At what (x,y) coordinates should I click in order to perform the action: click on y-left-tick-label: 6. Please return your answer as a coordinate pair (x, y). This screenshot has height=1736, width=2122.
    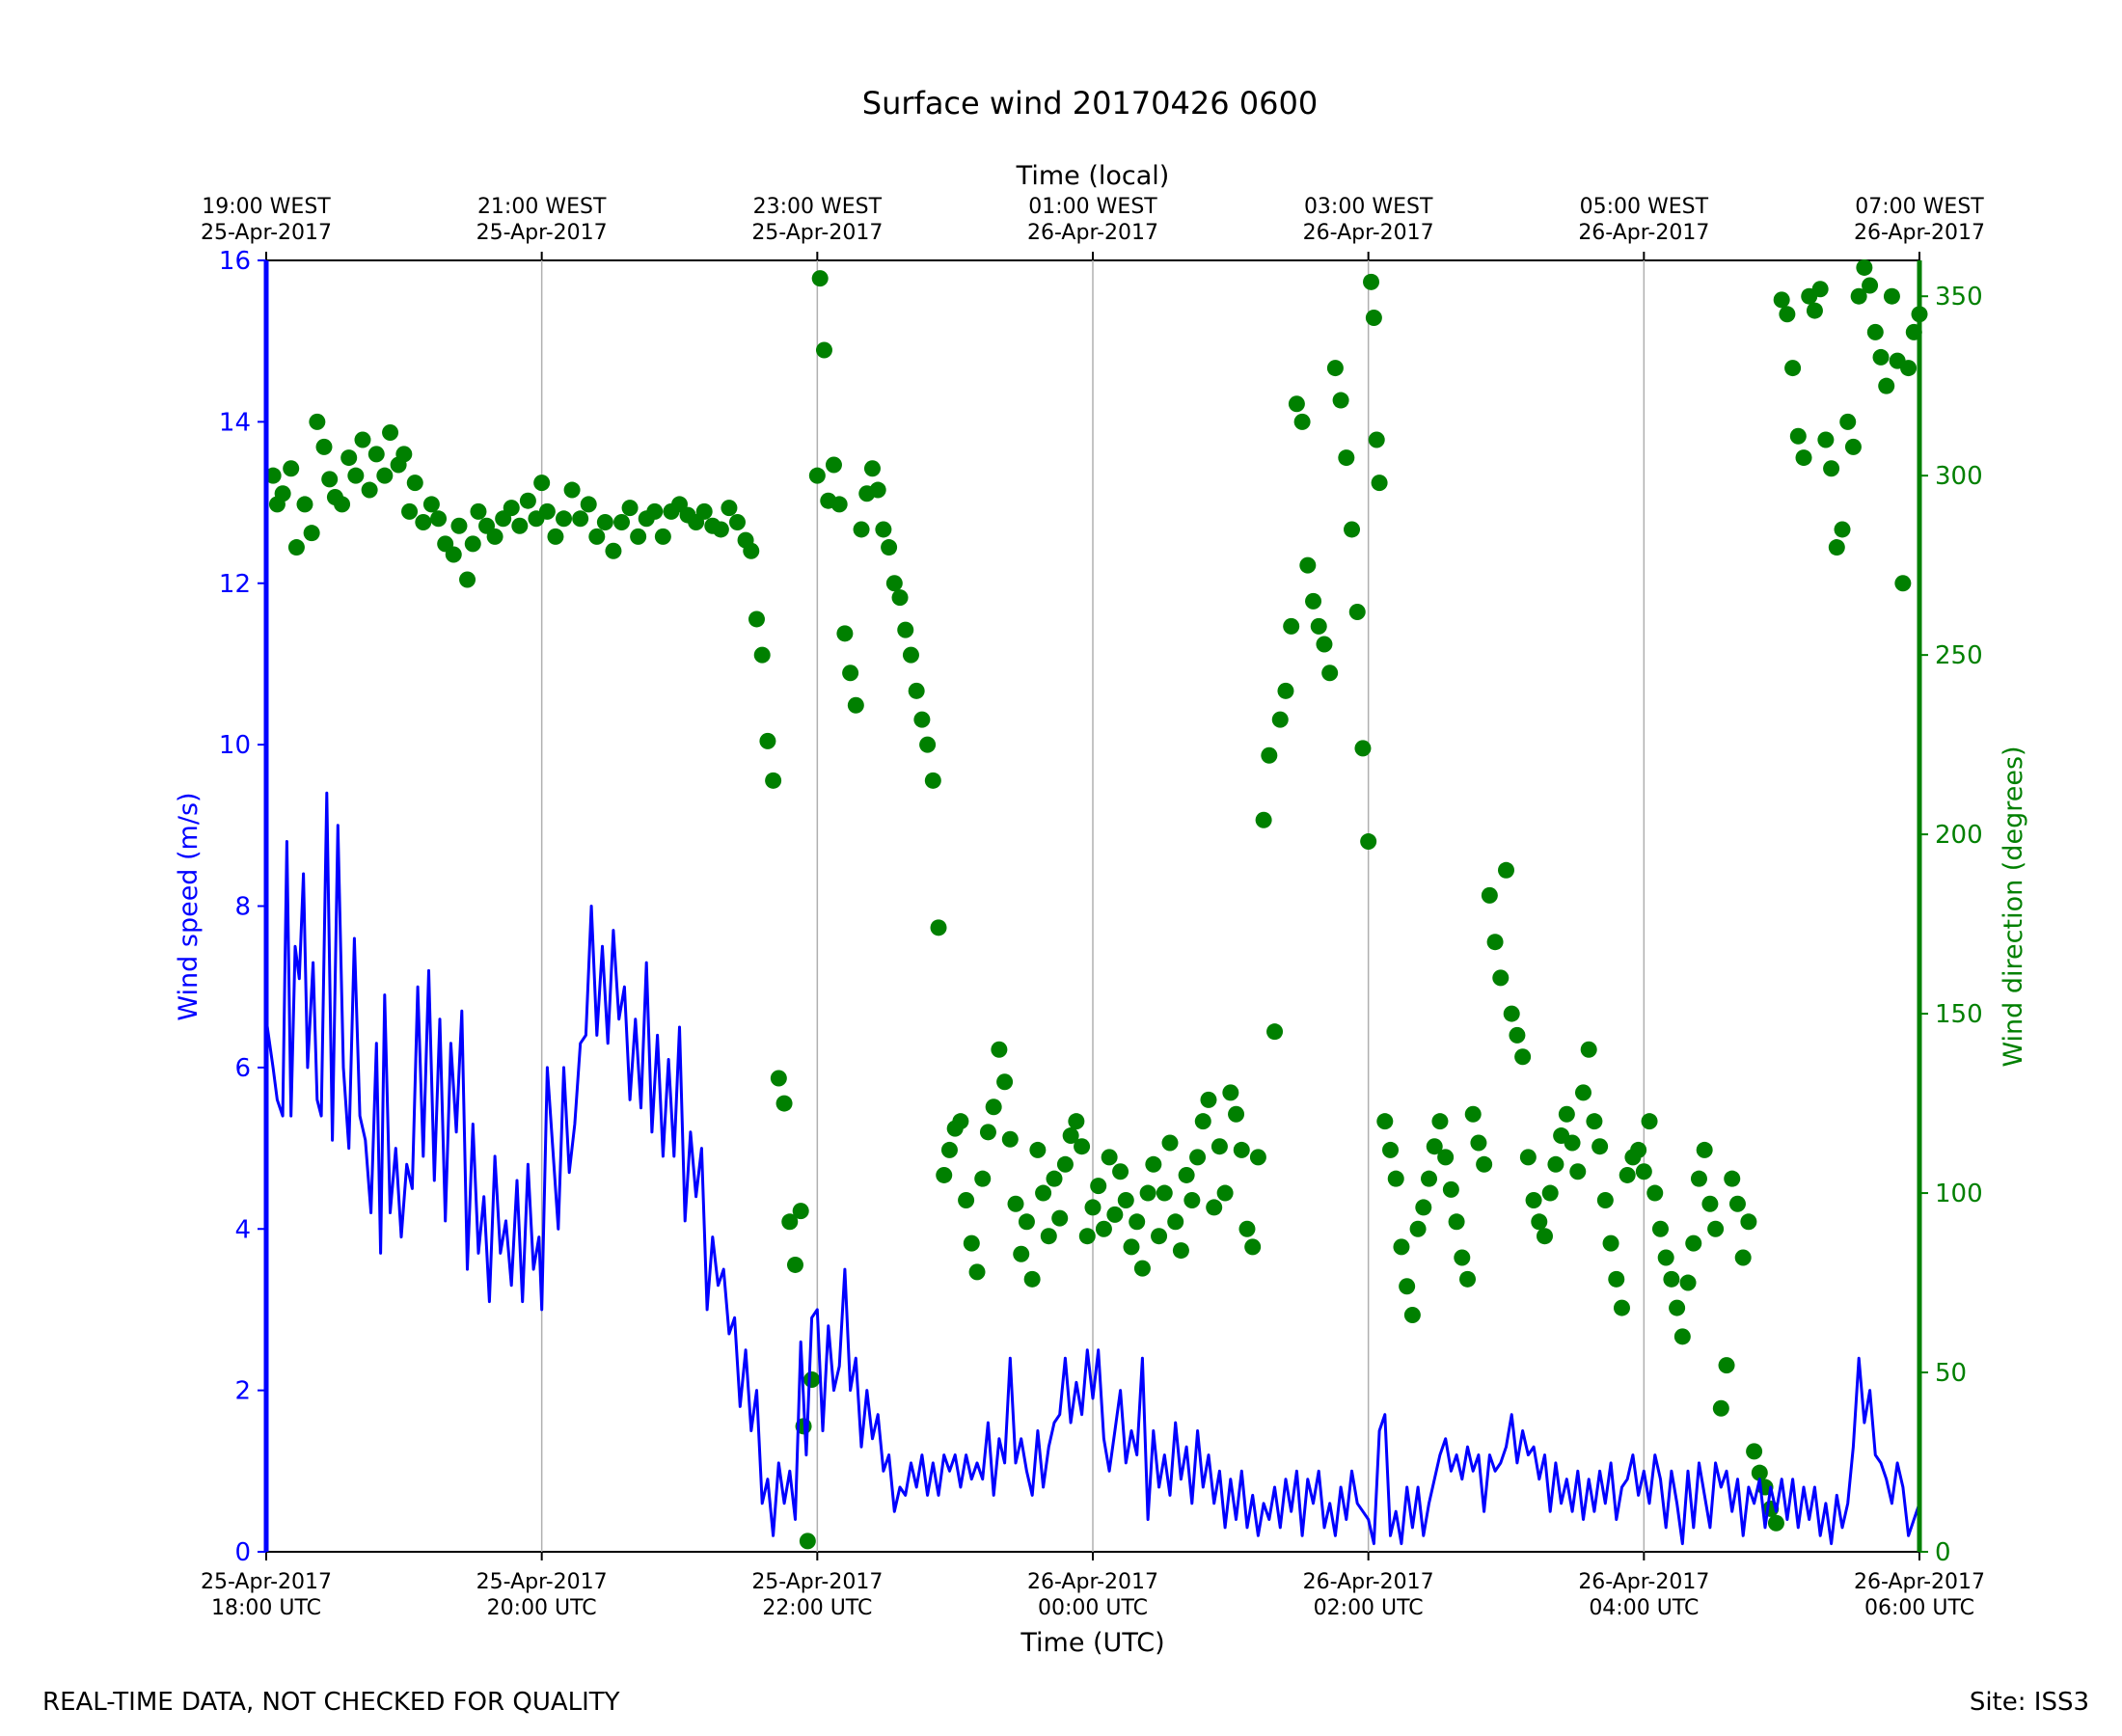
    Looking at the image, I should click on (243, 1069).